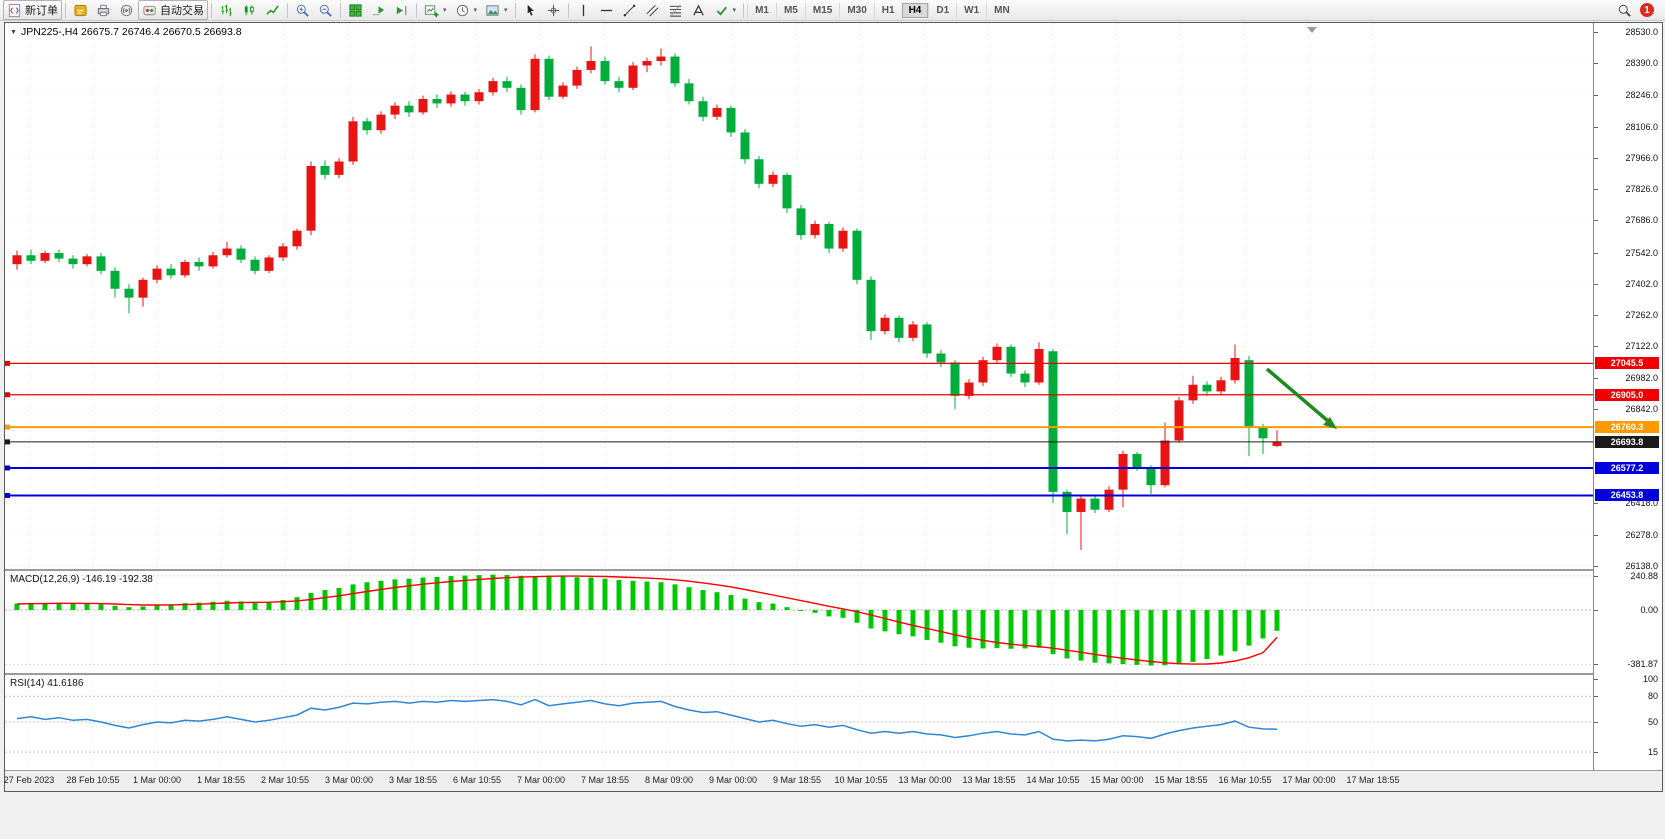  Describe the element at coordinates (1641, 503) in the screenshot. I see `axis-tick: 26418.0` at that location.